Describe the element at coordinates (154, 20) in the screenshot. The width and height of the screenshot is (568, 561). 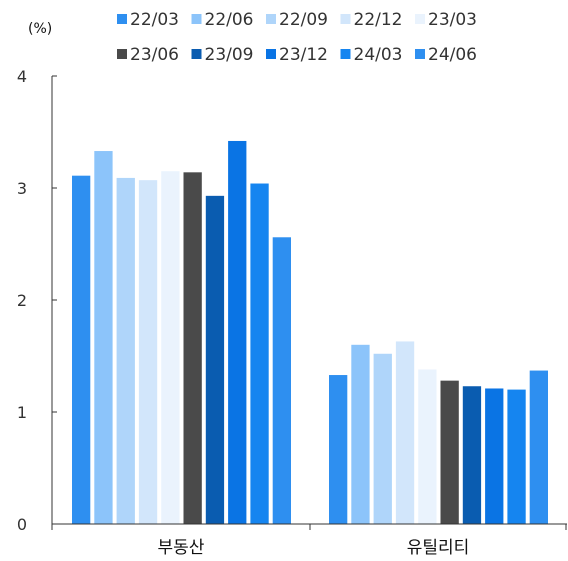
I see `legend-label: 22/03` at that location.